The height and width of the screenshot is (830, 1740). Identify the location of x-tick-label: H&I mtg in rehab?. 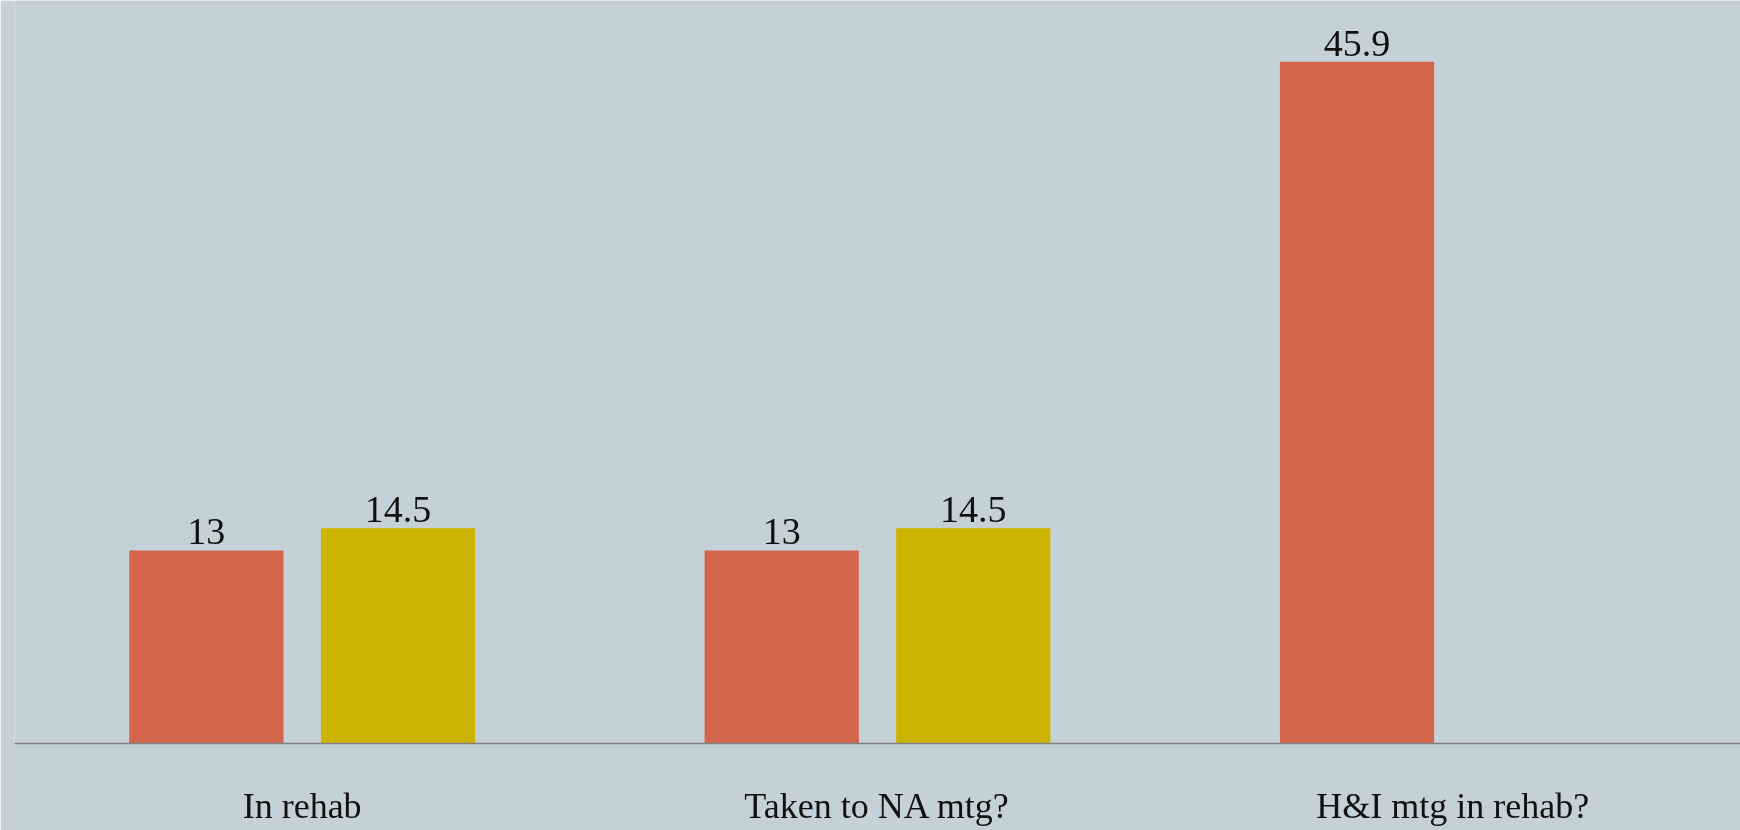
(1453, 805).